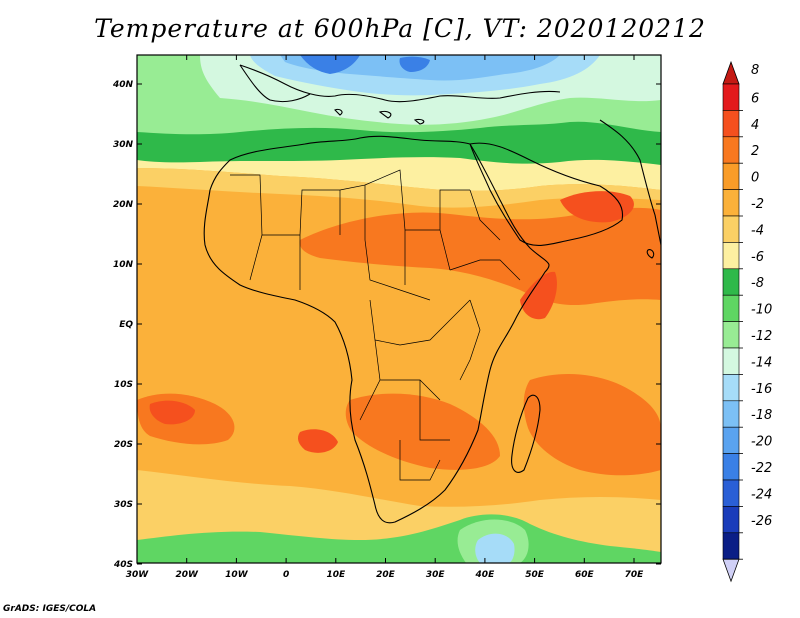  Describe the element at coordinates (336, 575) in the screenshot. I see `lon-label: 10E` at that location.